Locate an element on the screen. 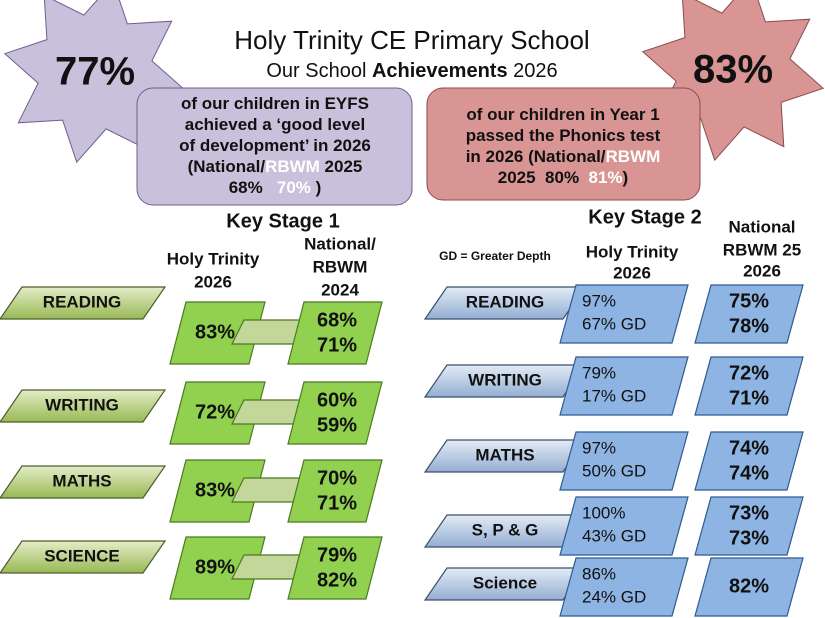 The height and width of the screenshot is (618, 825). subtitle-text: Our School is located at coordinates (319, 71).